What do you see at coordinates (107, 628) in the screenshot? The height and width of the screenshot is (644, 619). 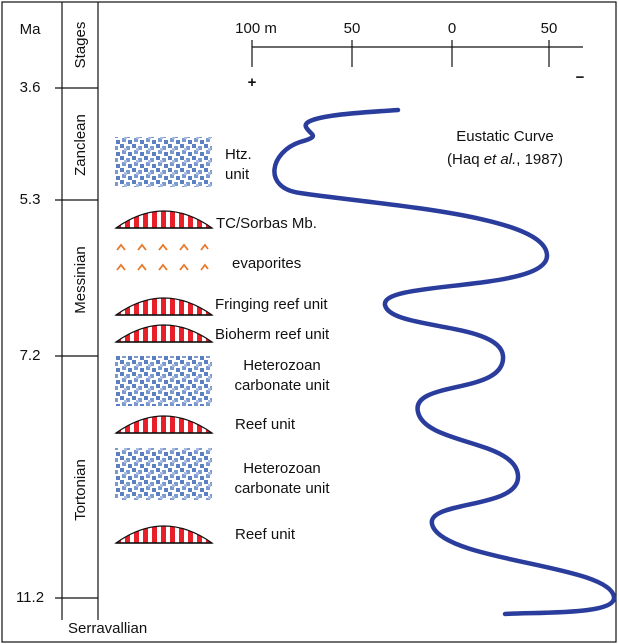 I see `stage-name: Serravallian` at bounding box center [107, 628].